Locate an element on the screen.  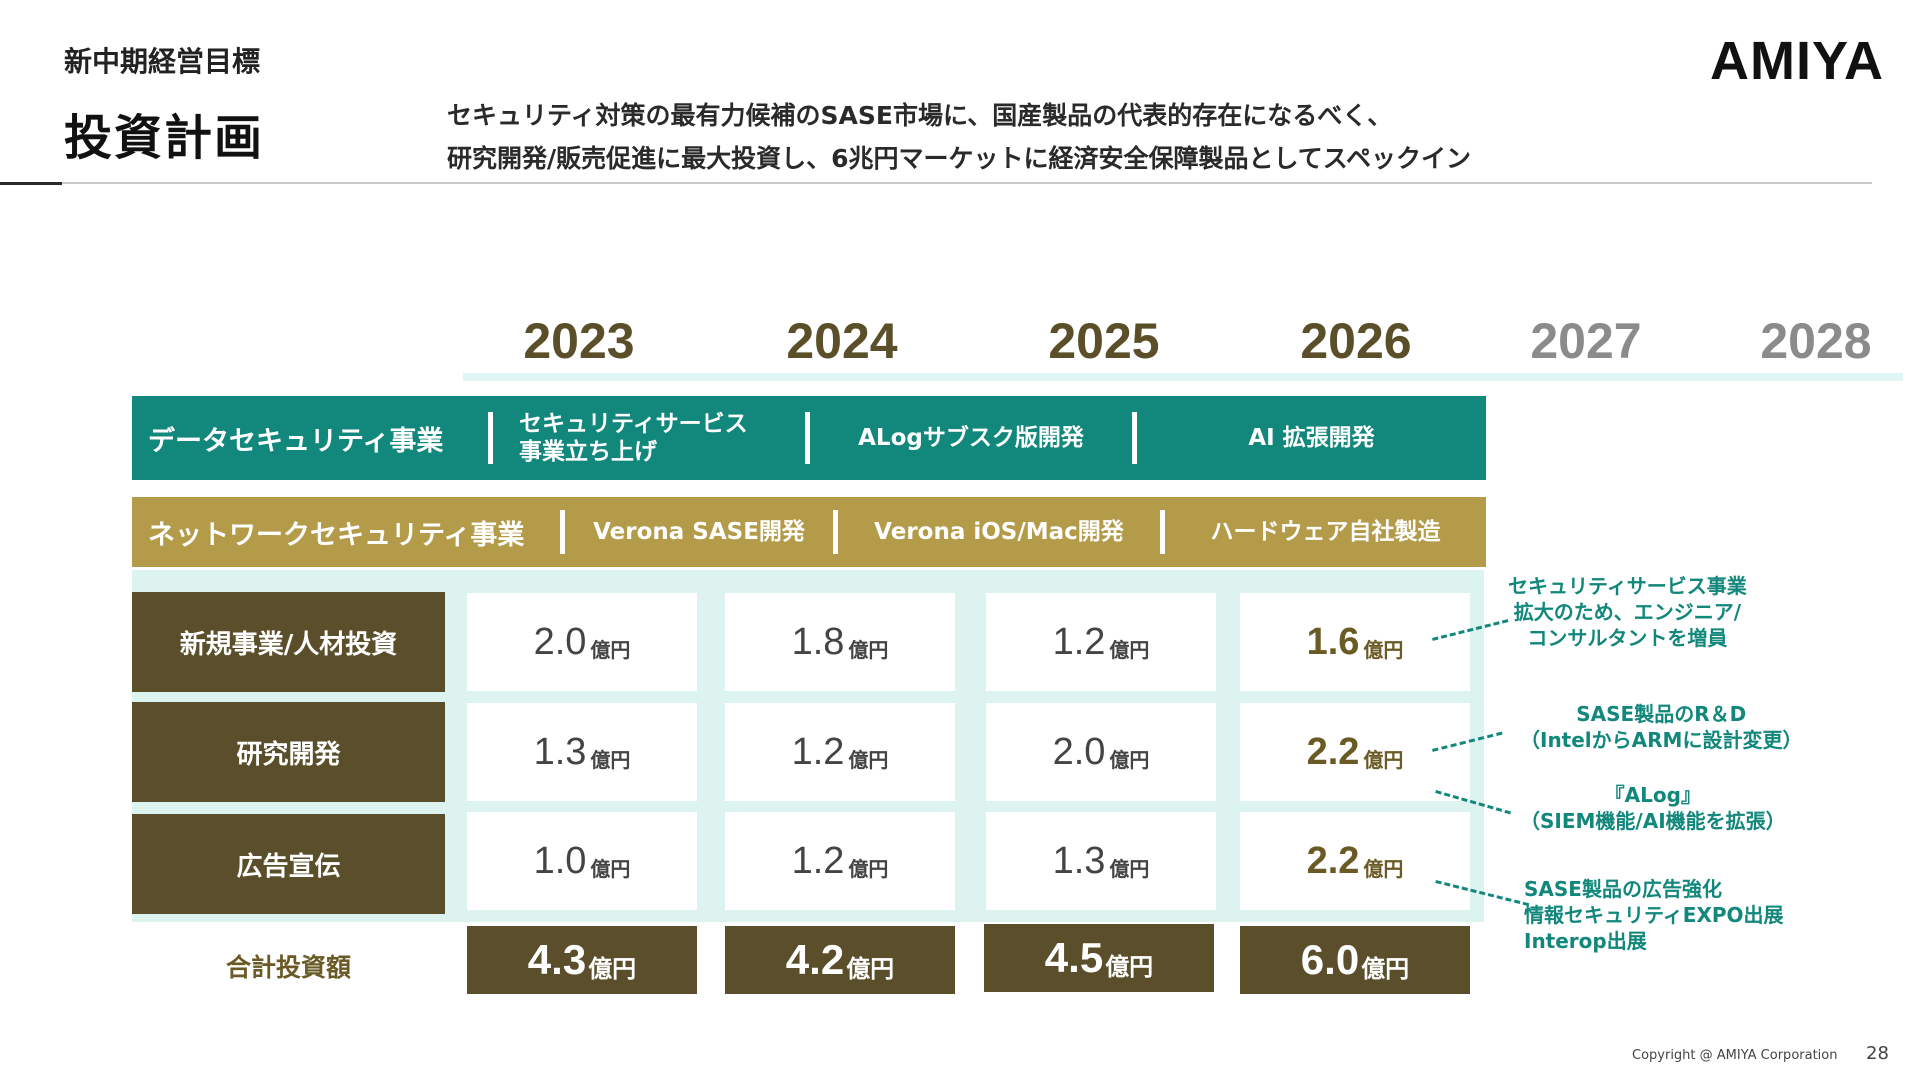
total-value: 4.5 is located at coordinates (1074, 957).